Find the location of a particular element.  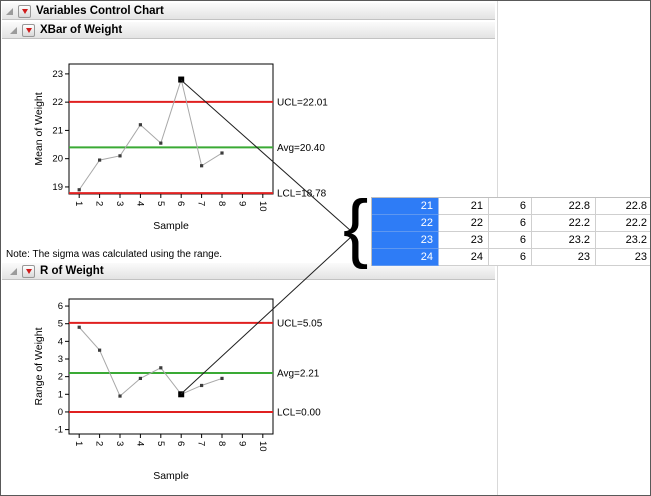

table-cell: 24 is located at coordinates (464, 257).